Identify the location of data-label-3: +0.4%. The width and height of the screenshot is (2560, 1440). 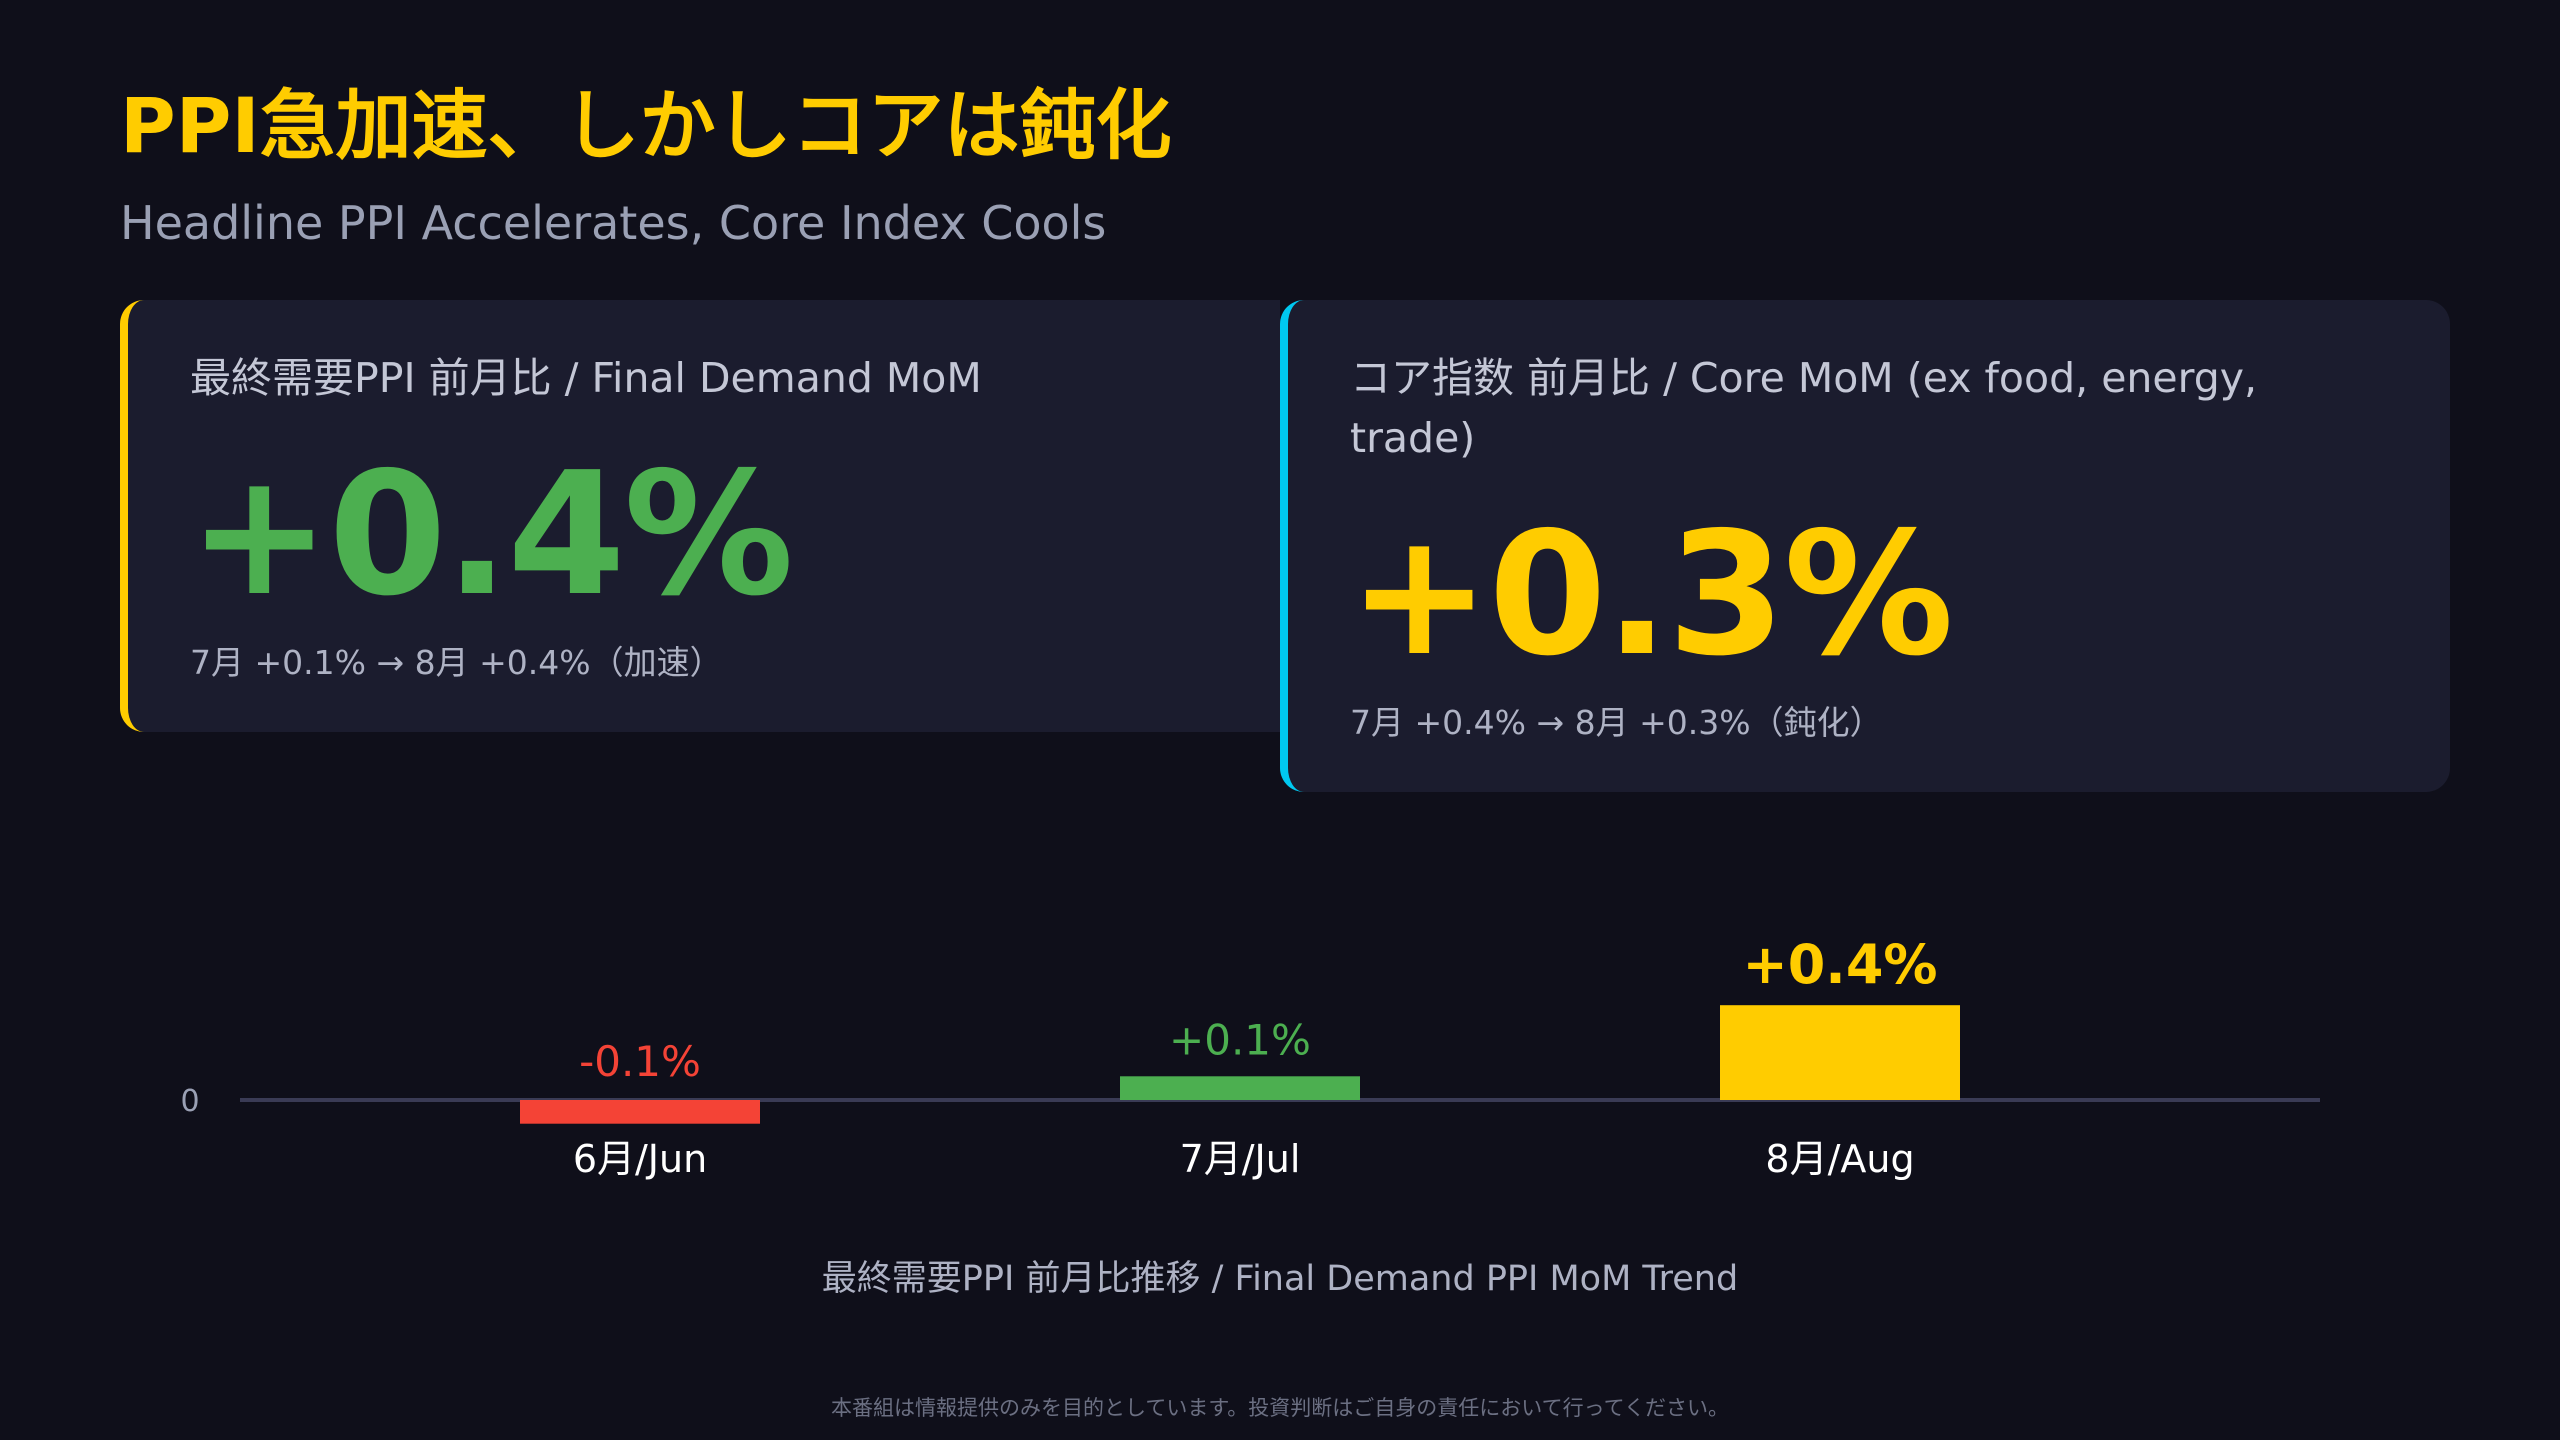
(1839, 964).